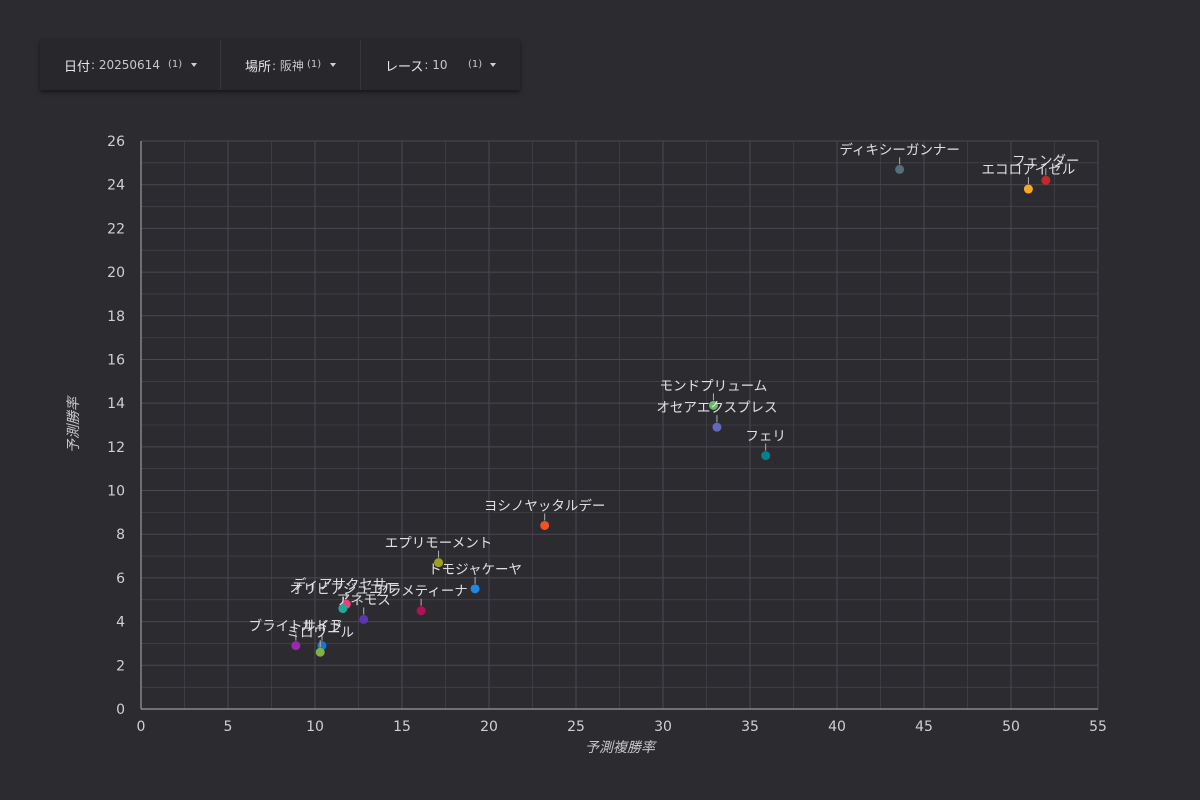  Describe the element at coordinates (116, 229) in the screenshot. I see `y-tick-label: 22` at that location.